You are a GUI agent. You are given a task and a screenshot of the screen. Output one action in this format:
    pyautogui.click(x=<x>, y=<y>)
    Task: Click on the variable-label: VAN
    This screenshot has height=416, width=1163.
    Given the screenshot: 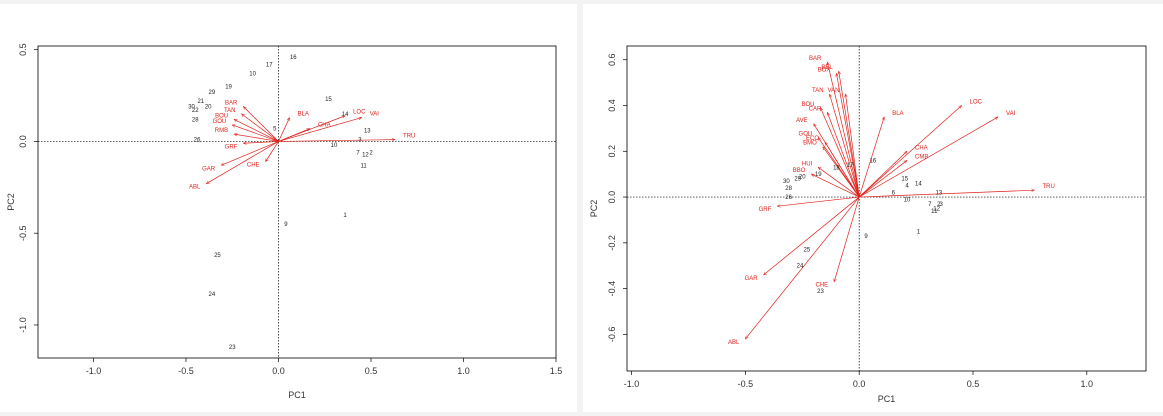 What is the action you would take?
    pyautogui.click(x=834, y=91)
    